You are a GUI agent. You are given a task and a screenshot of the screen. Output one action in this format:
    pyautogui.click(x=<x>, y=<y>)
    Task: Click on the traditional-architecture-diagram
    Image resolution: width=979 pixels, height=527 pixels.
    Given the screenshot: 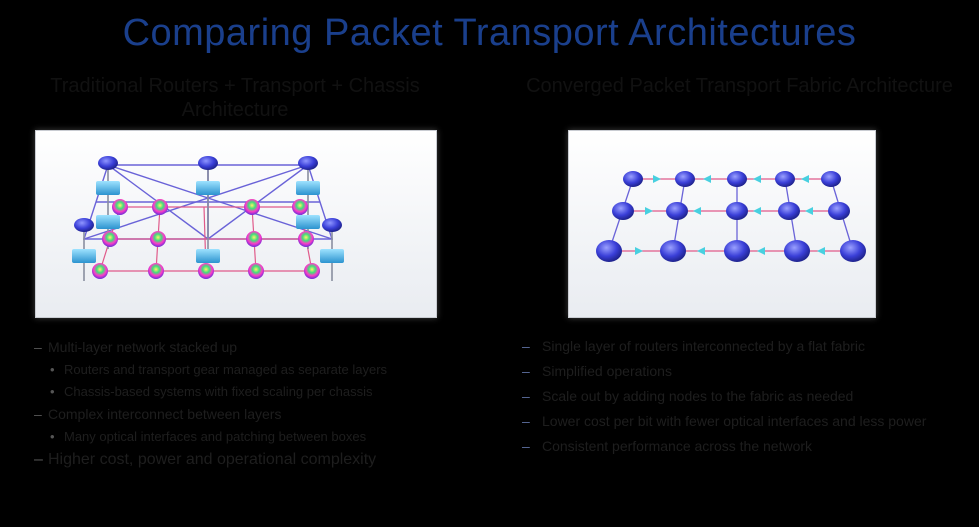 What is the action you would take?
    pyautogui.click(x=236, y=224)
    